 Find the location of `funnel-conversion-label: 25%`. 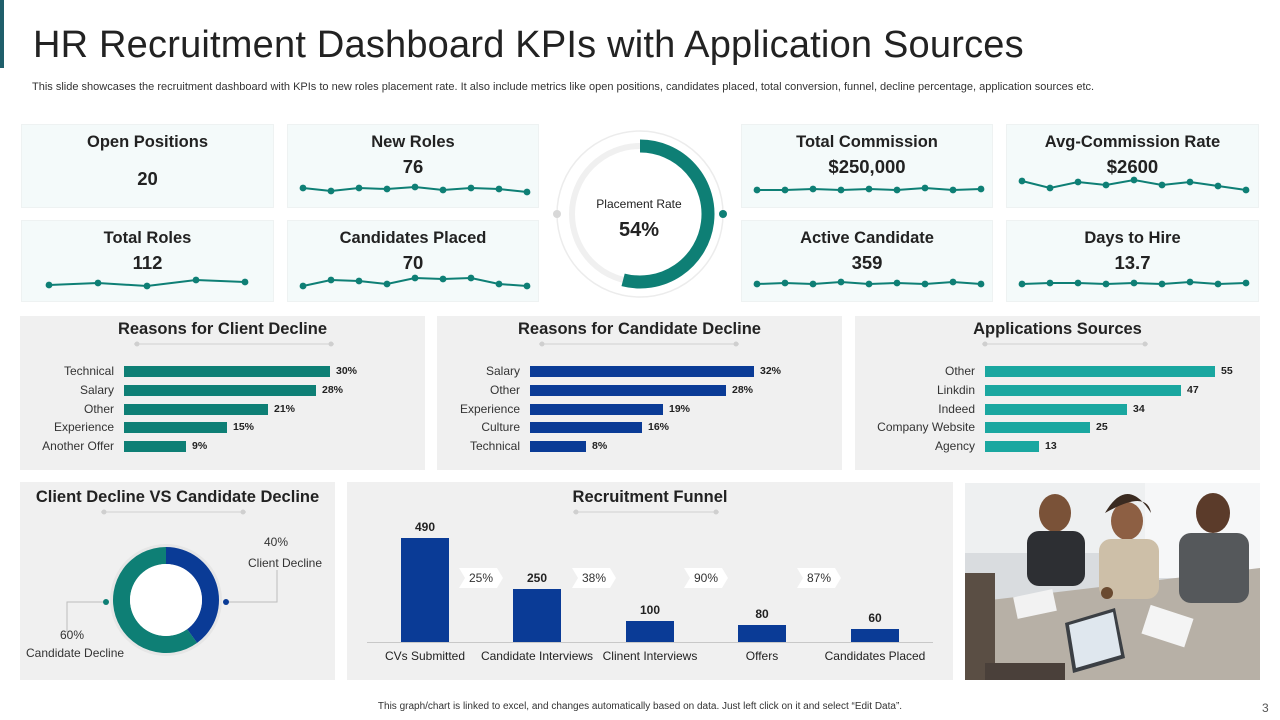

funnel-conversion-label: 25% is located at coordinates (481, 578).